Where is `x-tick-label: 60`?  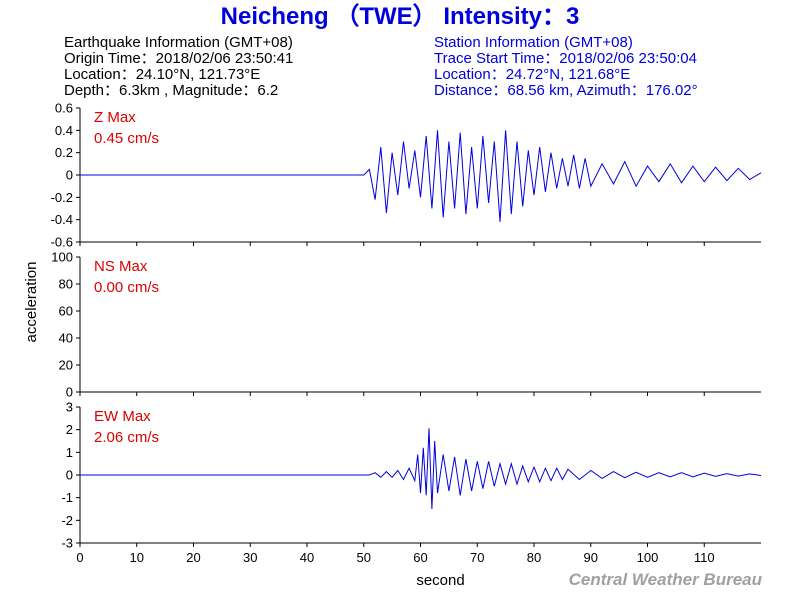
x-tick-label: 60 is located at coordinates (420, 557).